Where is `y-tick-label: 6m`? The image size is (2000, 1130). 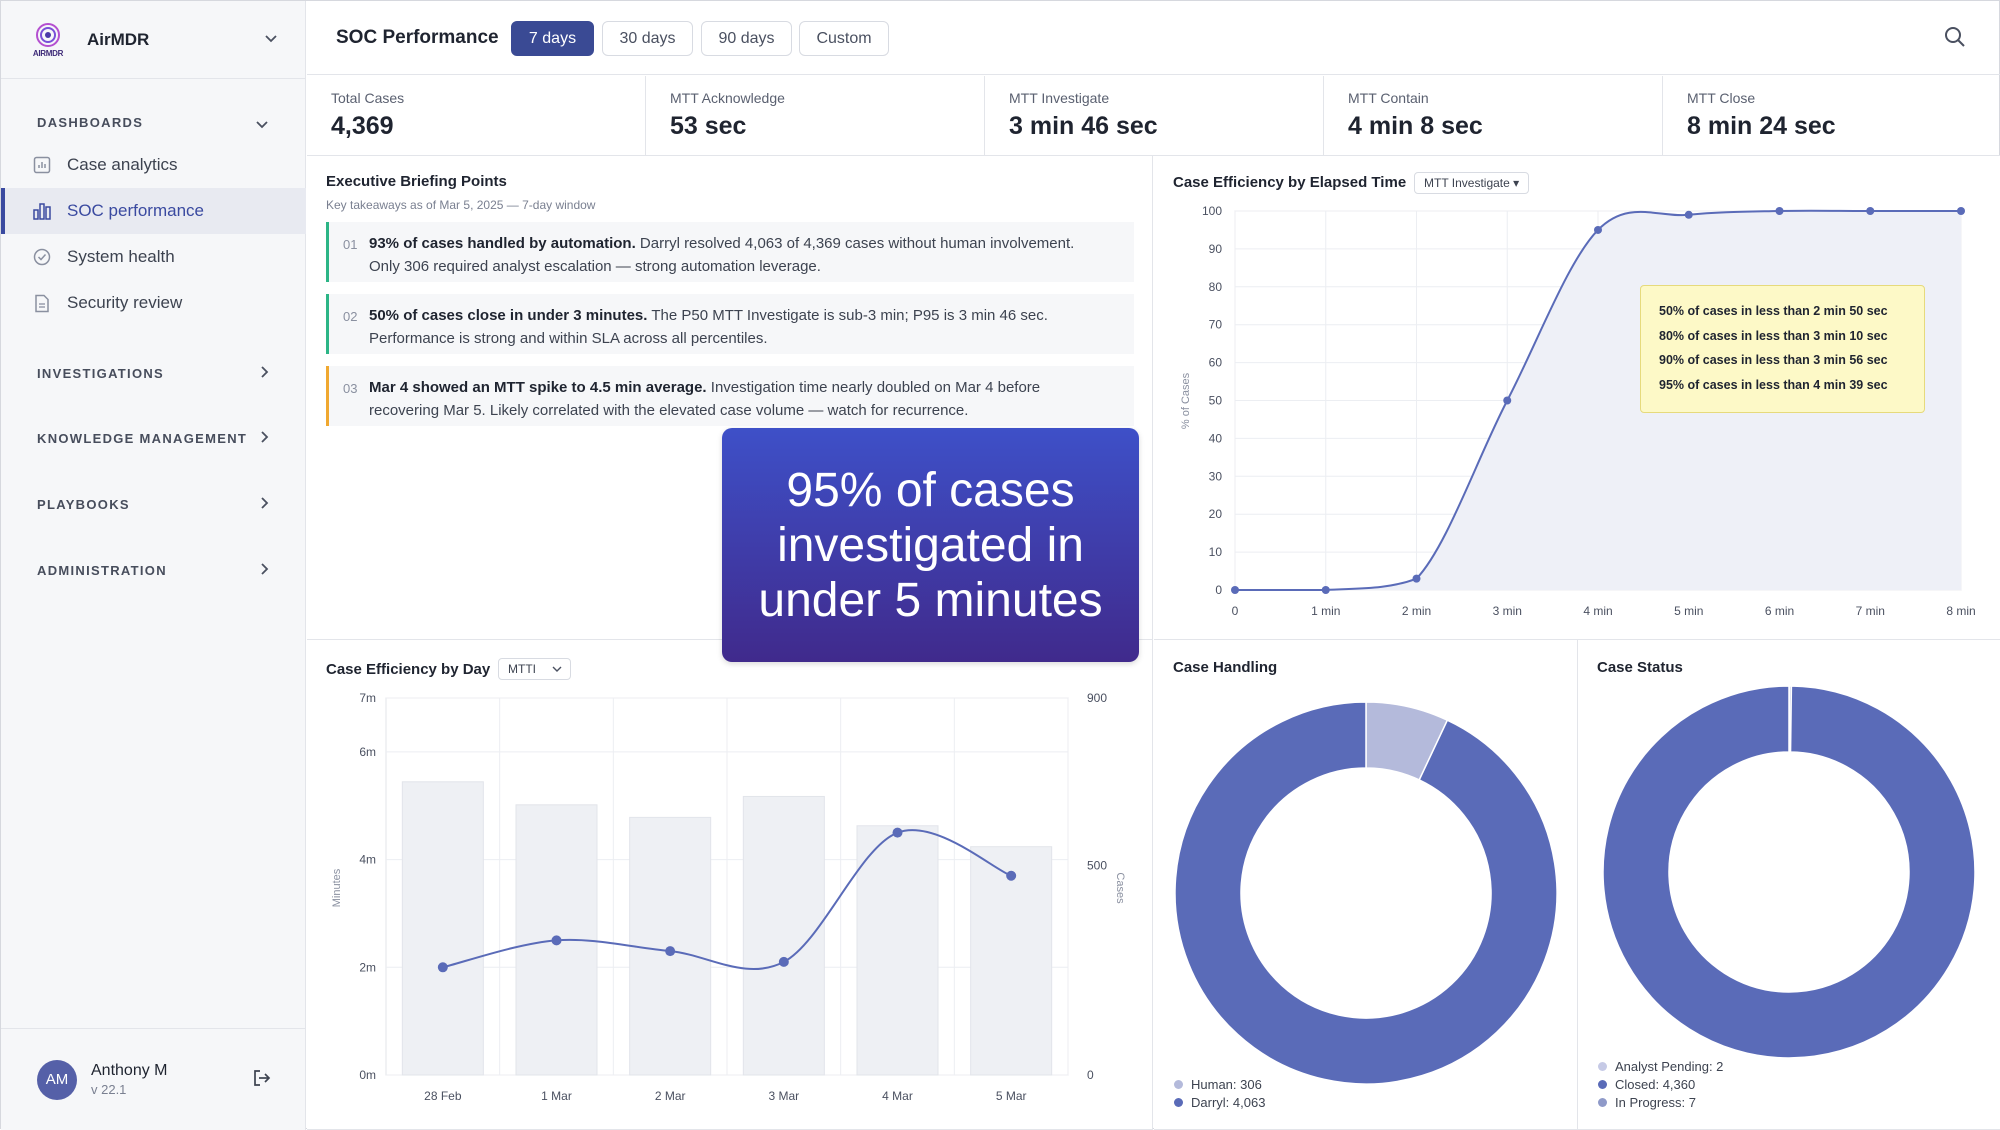
y-tick-label: 6m is located at coordinates (367, 752).